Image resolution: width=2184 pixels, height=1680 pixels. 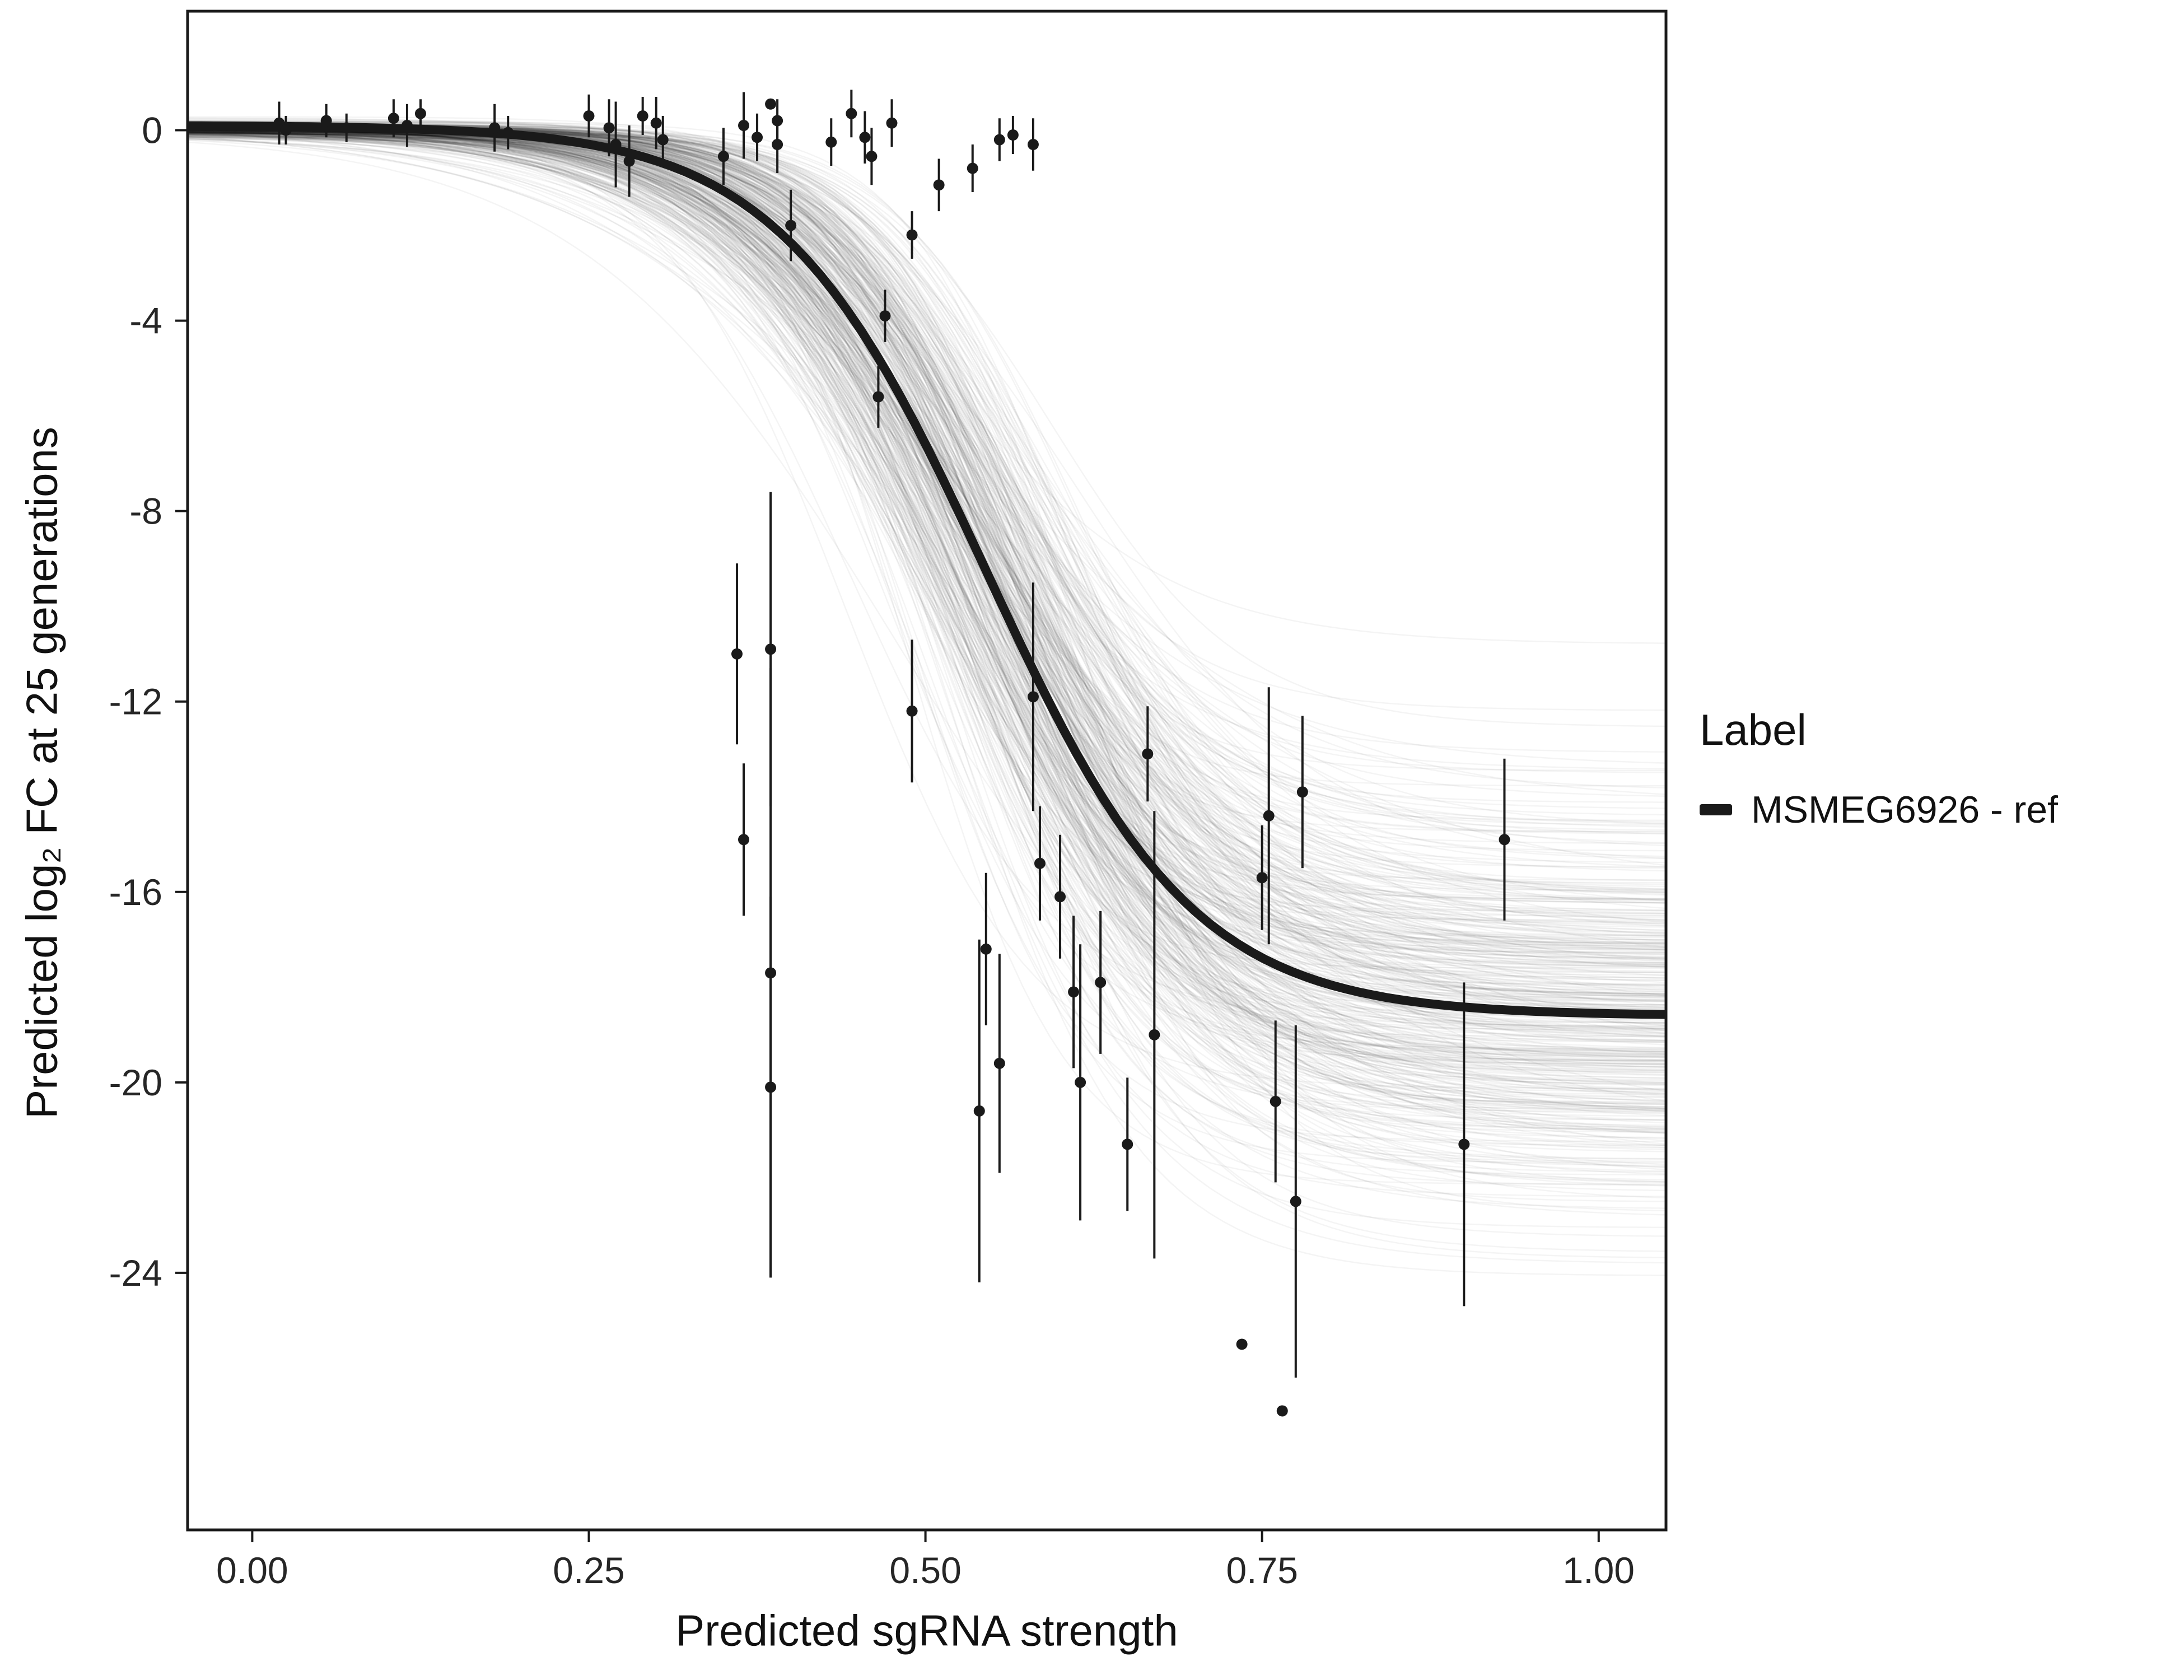 I want to click on y-tick-label: -4, so click(x=146, y=321).